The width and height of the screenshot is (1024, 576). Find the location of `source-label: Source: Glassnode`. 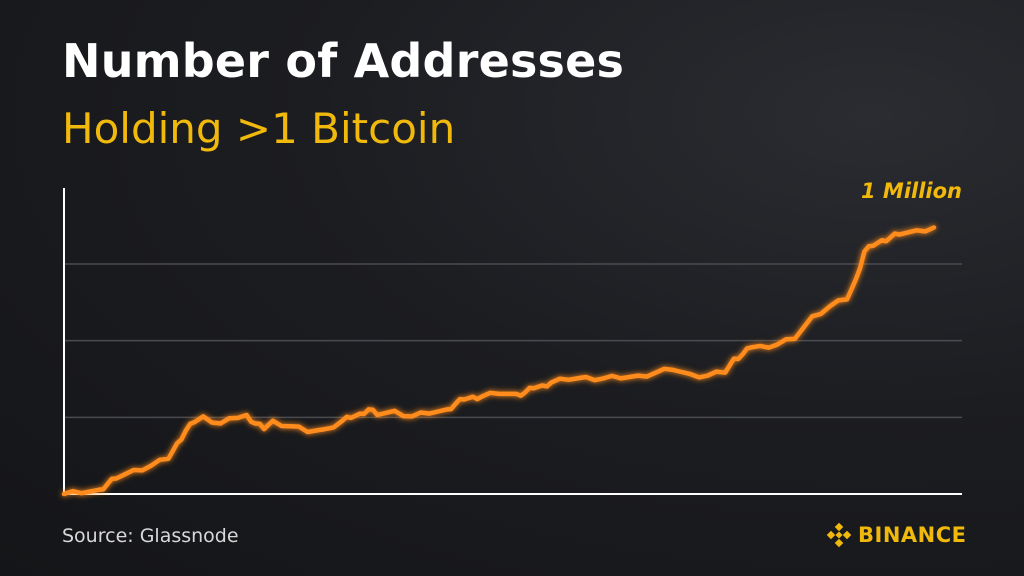

source-label: Source: Glassnode is located at coordinates (150, 536).